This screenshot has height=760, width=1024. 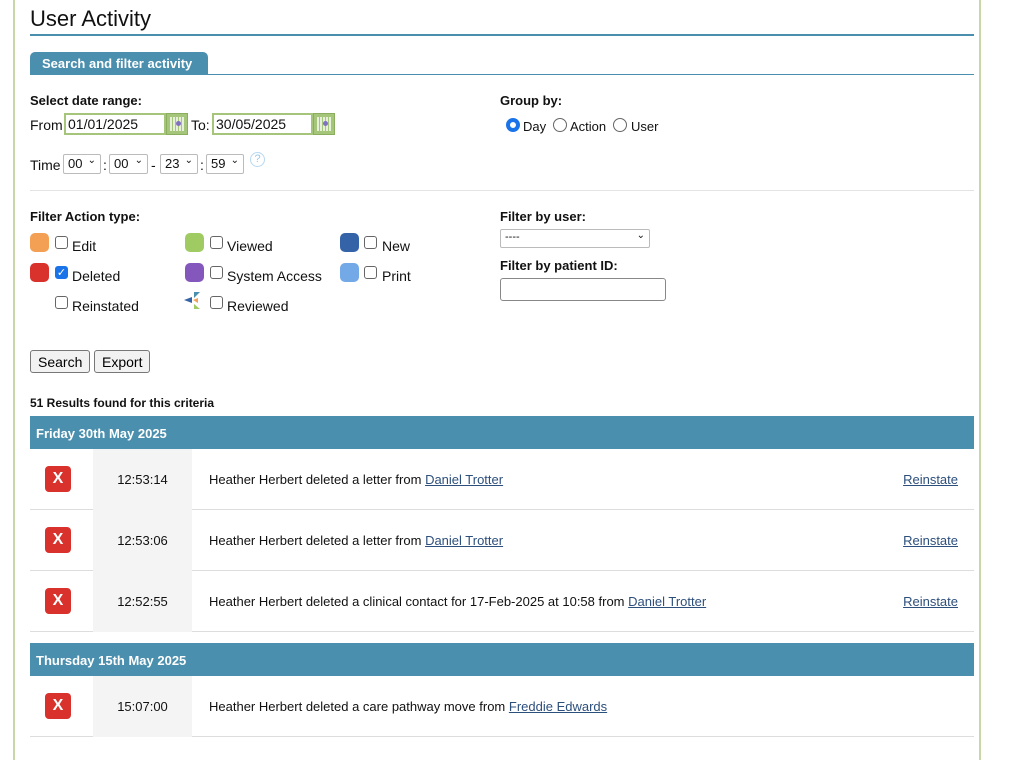 I want to click on group-by-user-label: User, so click(x=645, y=126).